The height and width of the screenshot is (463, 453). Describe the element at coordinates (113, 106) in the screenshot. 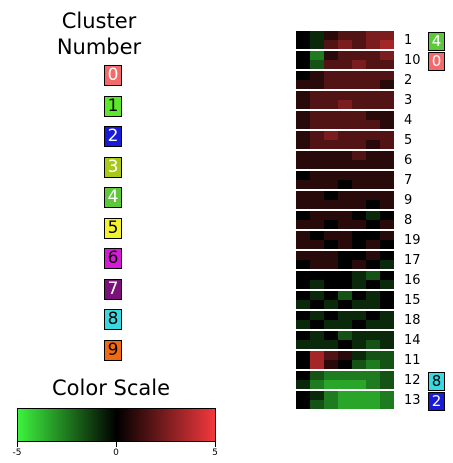

I see `cluster-badge-1: 1` at that location.